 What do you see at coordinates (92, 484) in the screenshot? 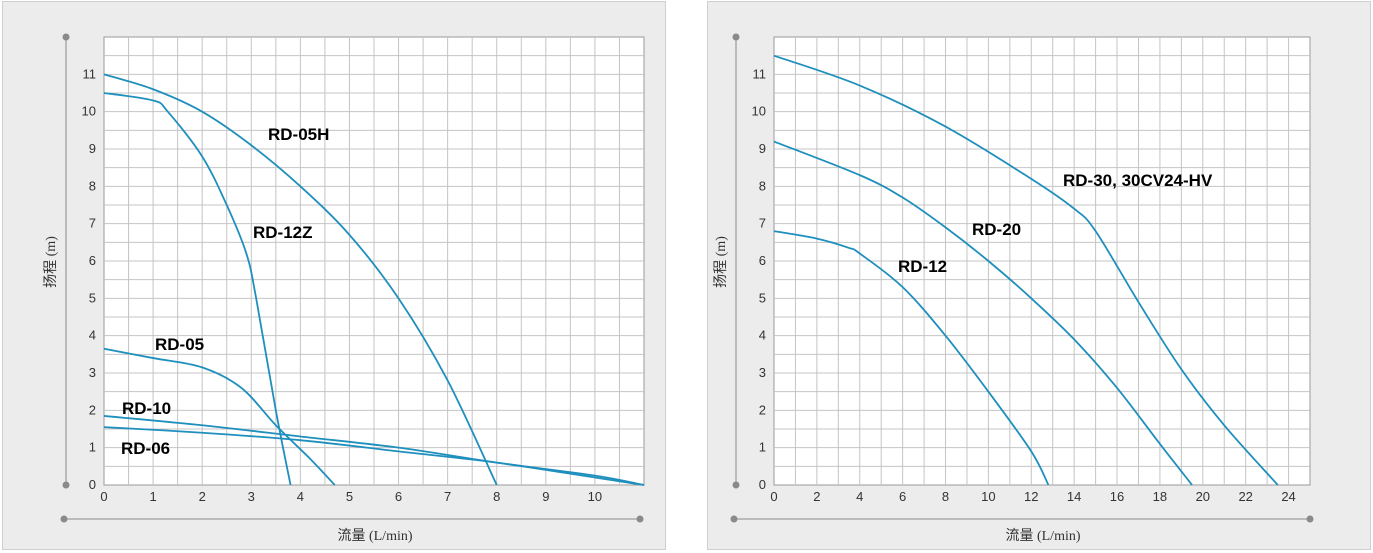
I see `left-y-tick-label: 0` at bounding box center [92, 484].